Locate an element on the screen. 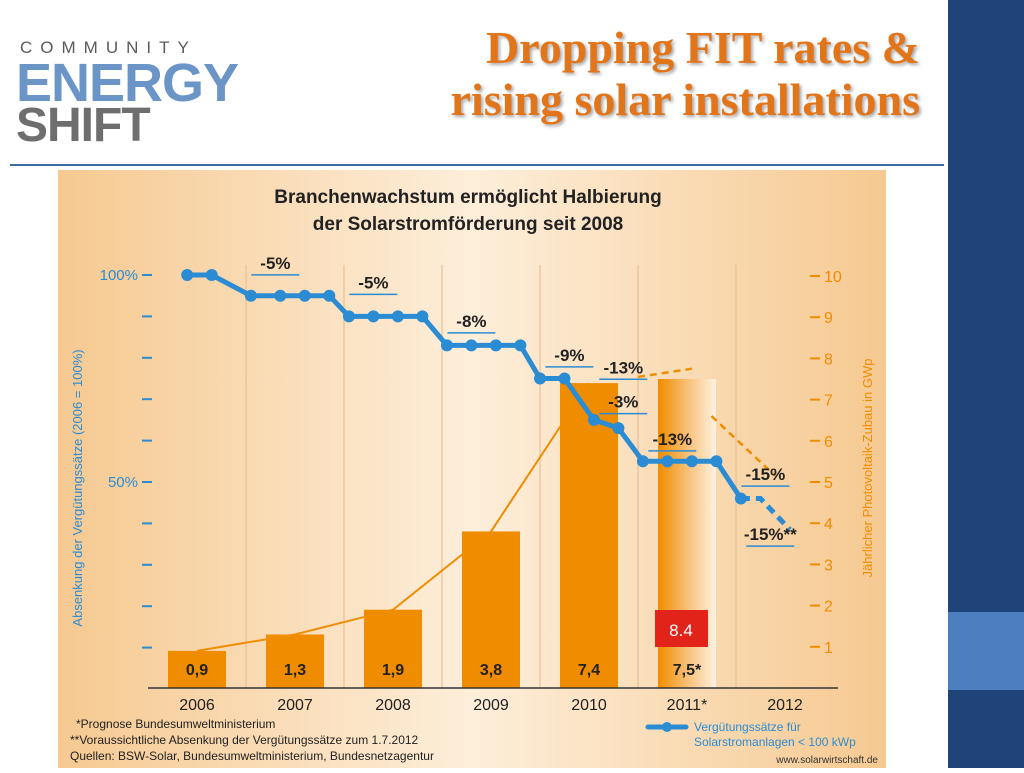  x-tick-label: 2008 is located at coordinates (393, 705).